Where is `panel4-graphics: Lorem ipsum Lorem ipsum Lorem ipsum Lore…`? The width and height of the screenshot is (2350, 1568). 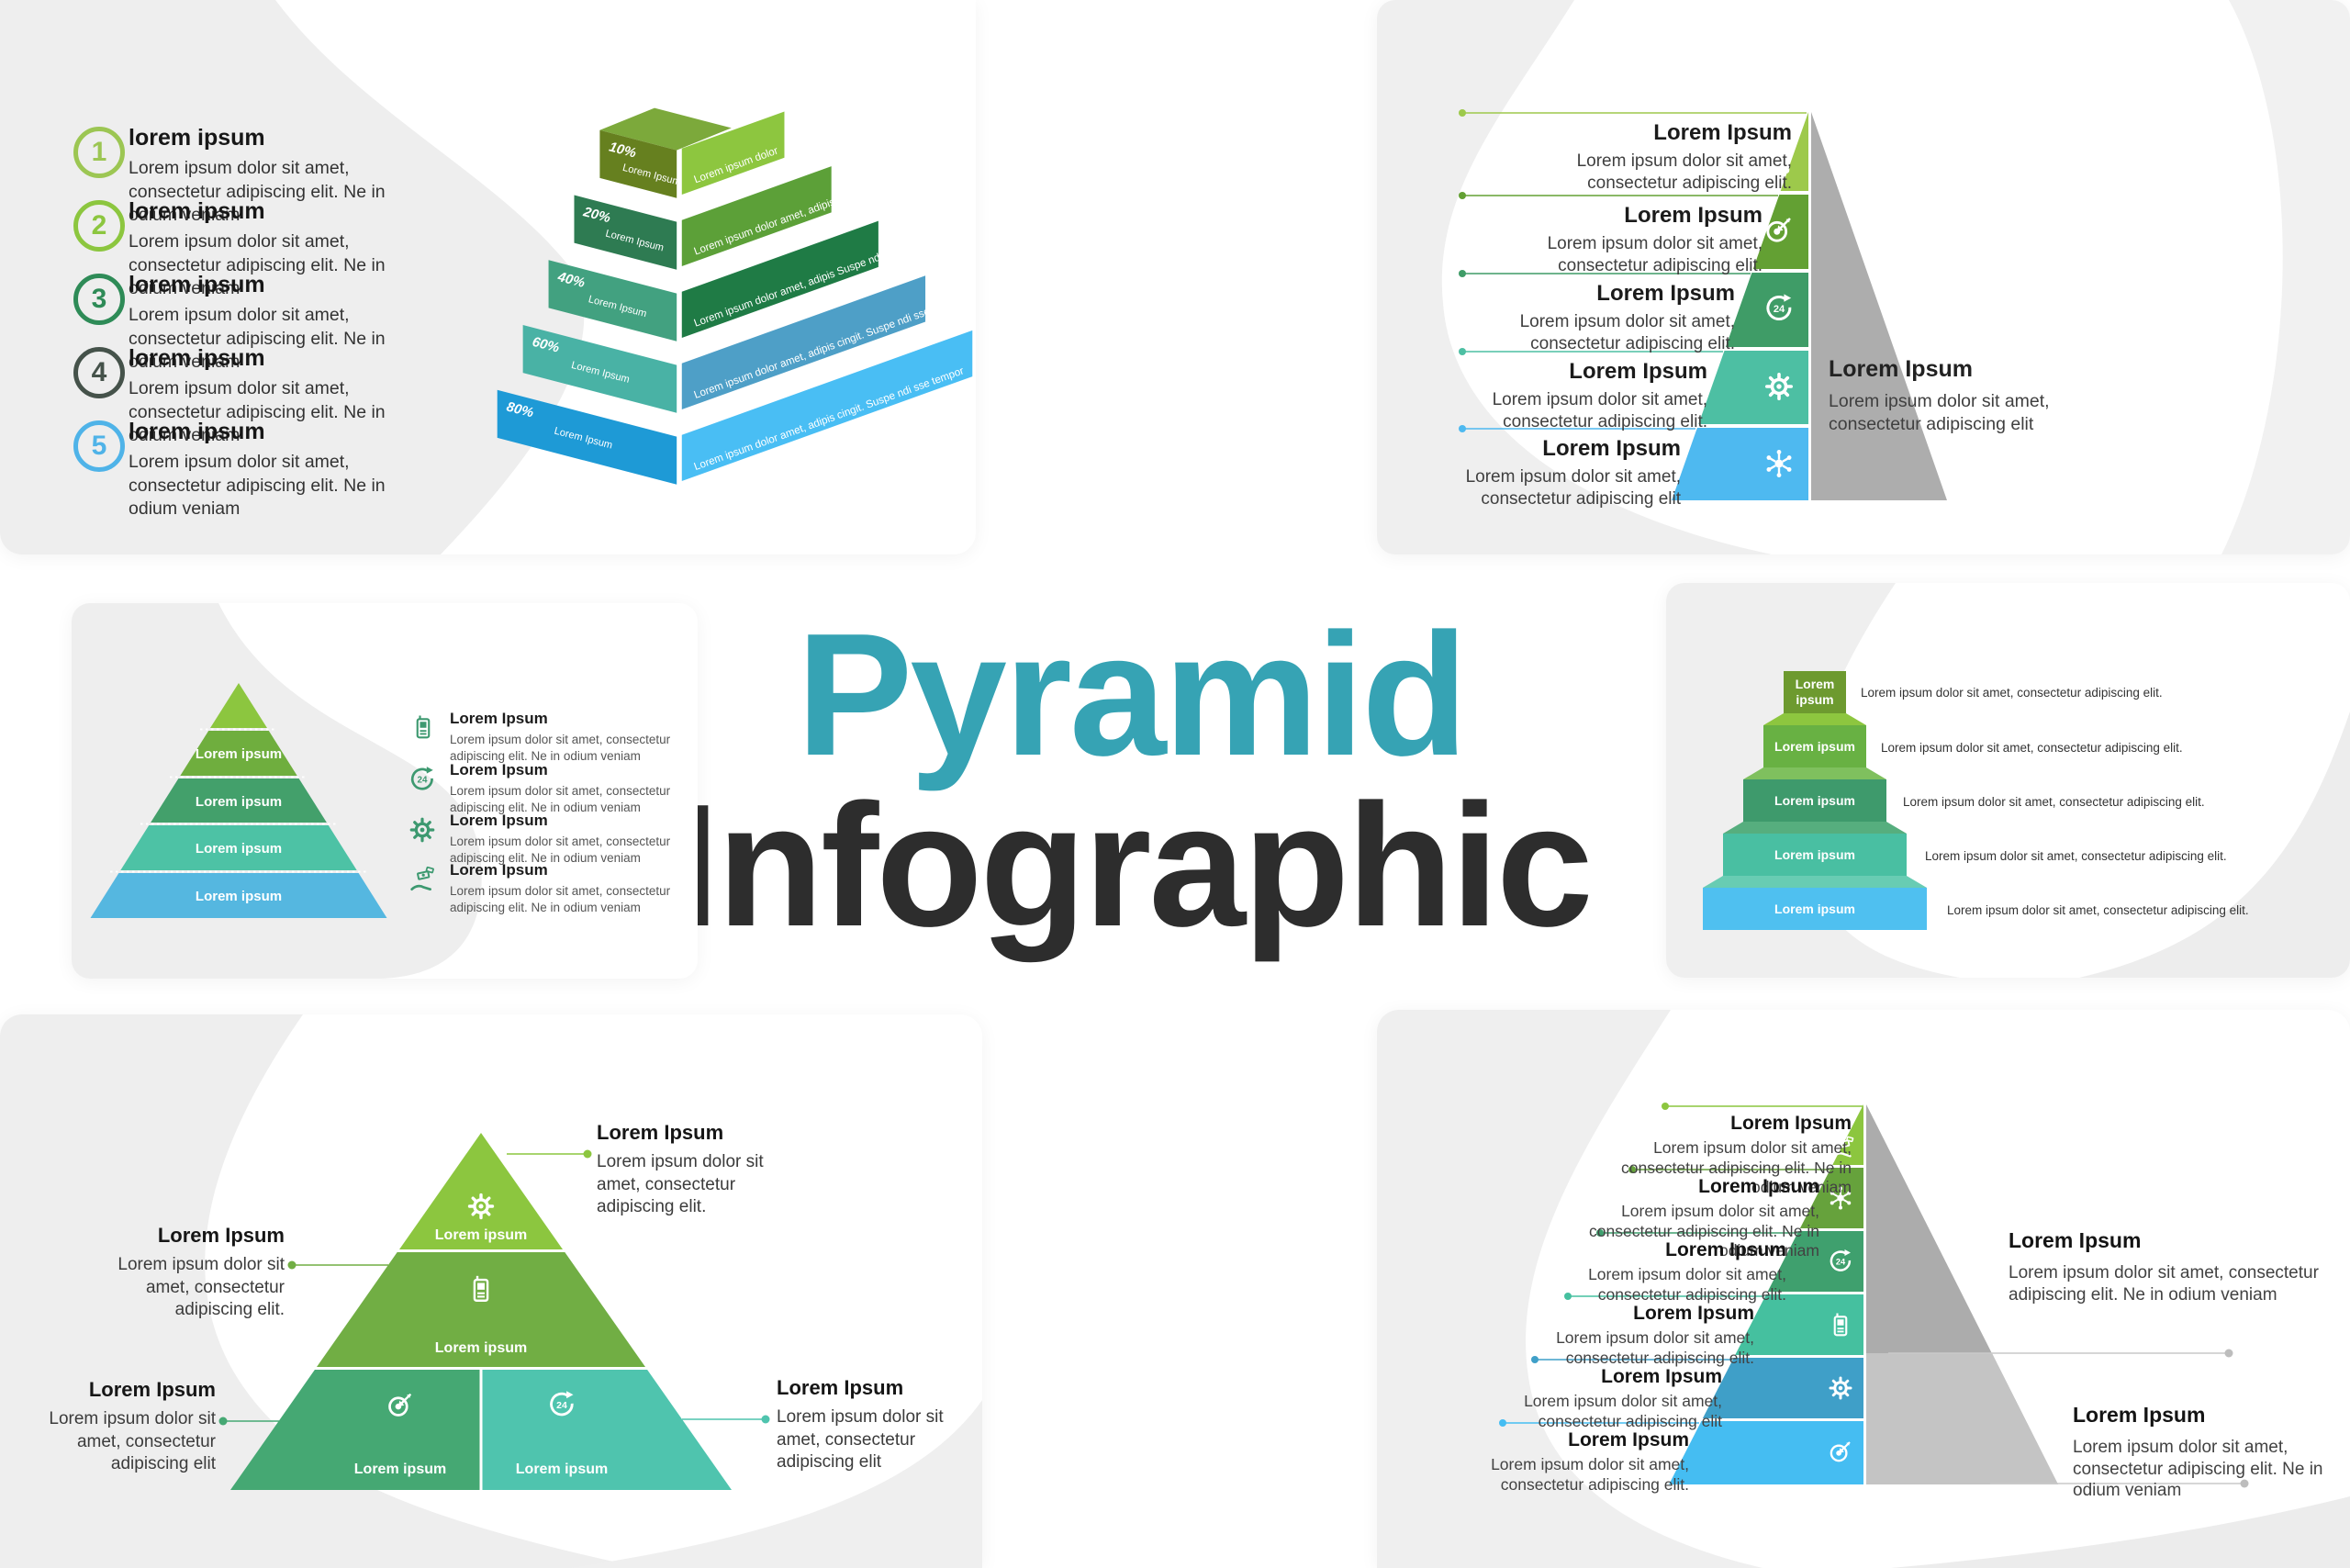
panel4-graphics: Lorem ipsum Lorem ipsum Lorem ipsum Lore… is located at coordinates (2008, 780).